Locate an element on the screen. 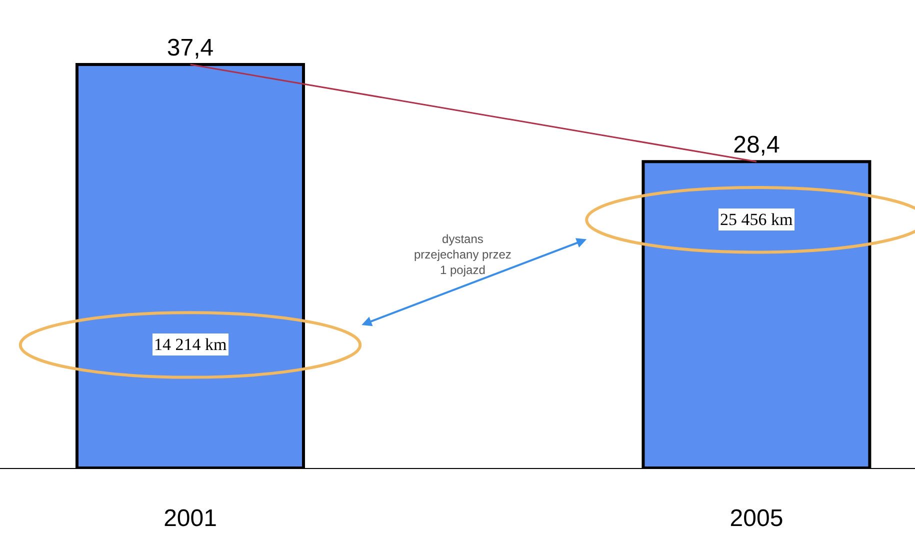  annotation: 25 456 km is located at coordinates (756, 219).